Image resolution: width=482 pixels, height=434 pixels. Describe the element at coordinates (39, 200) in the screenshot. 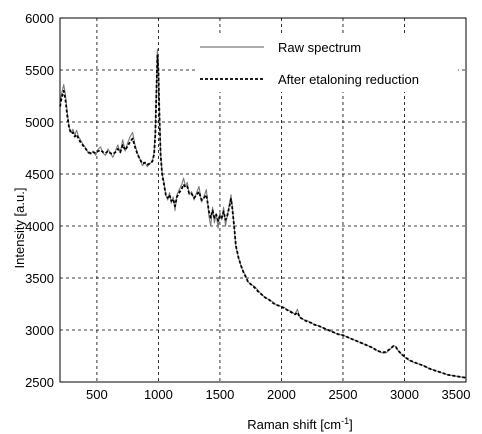

I see `y-tick-labels: 2500 3000 3500 4000 4500 5000 5500 6000` at that location.